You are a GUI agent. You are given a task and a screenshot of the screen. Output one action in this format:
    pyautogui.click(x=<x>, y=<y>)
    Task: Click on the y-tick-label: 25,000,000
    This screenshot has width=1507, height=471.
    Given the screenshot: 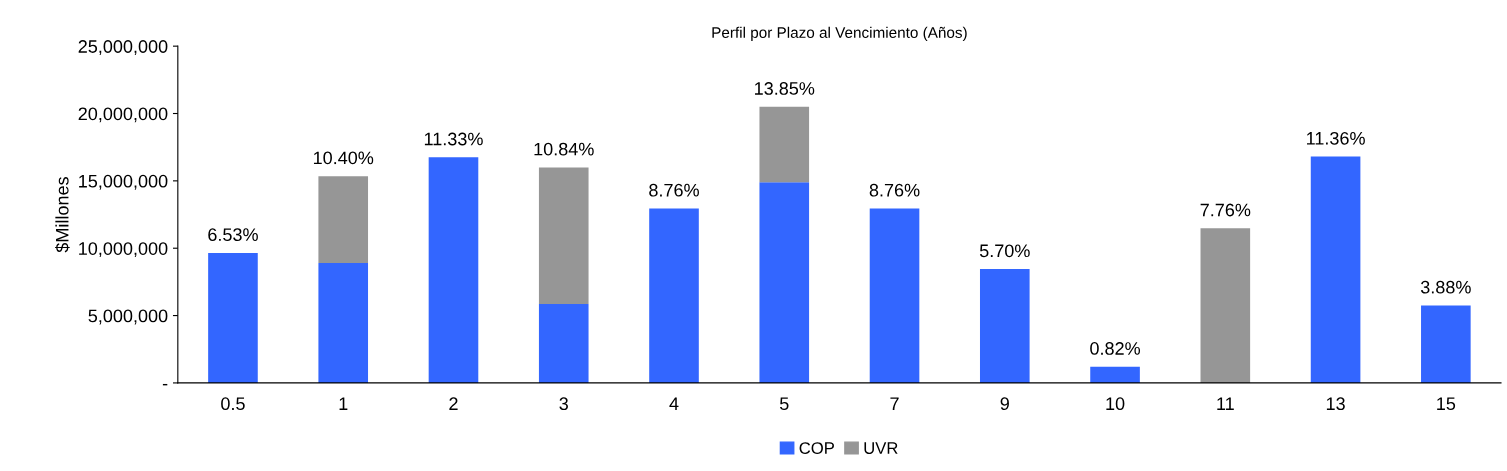 What is the action you would take?
    pyautogui.click(x=123, y=48)
    